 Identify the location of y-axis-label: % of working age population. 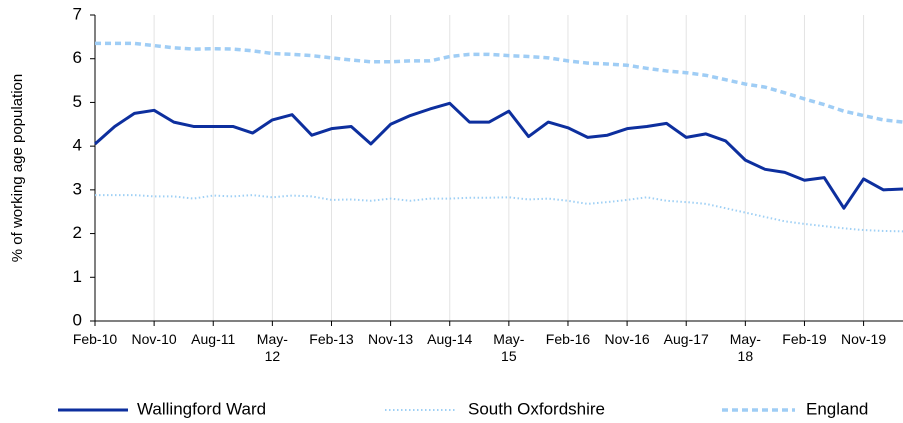
(17, 168).